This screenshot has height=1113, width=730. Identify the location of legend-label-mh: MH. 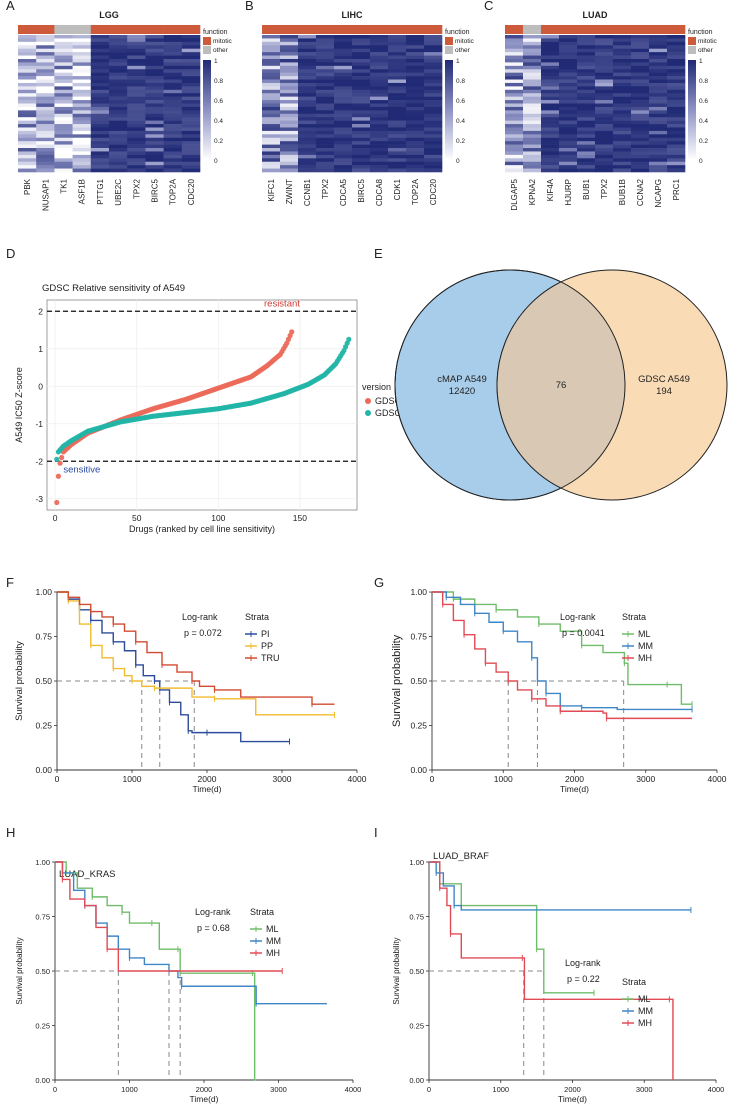
(273, 953).